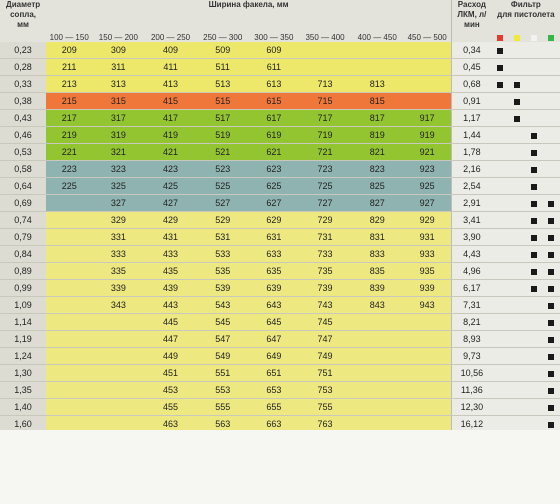 This screenshot has width=560, height=504. What do you see at coordinates (471, 203) in the screenshot?
I see `flow-rate-cell: 2,91` at bounding box center [471, 203].